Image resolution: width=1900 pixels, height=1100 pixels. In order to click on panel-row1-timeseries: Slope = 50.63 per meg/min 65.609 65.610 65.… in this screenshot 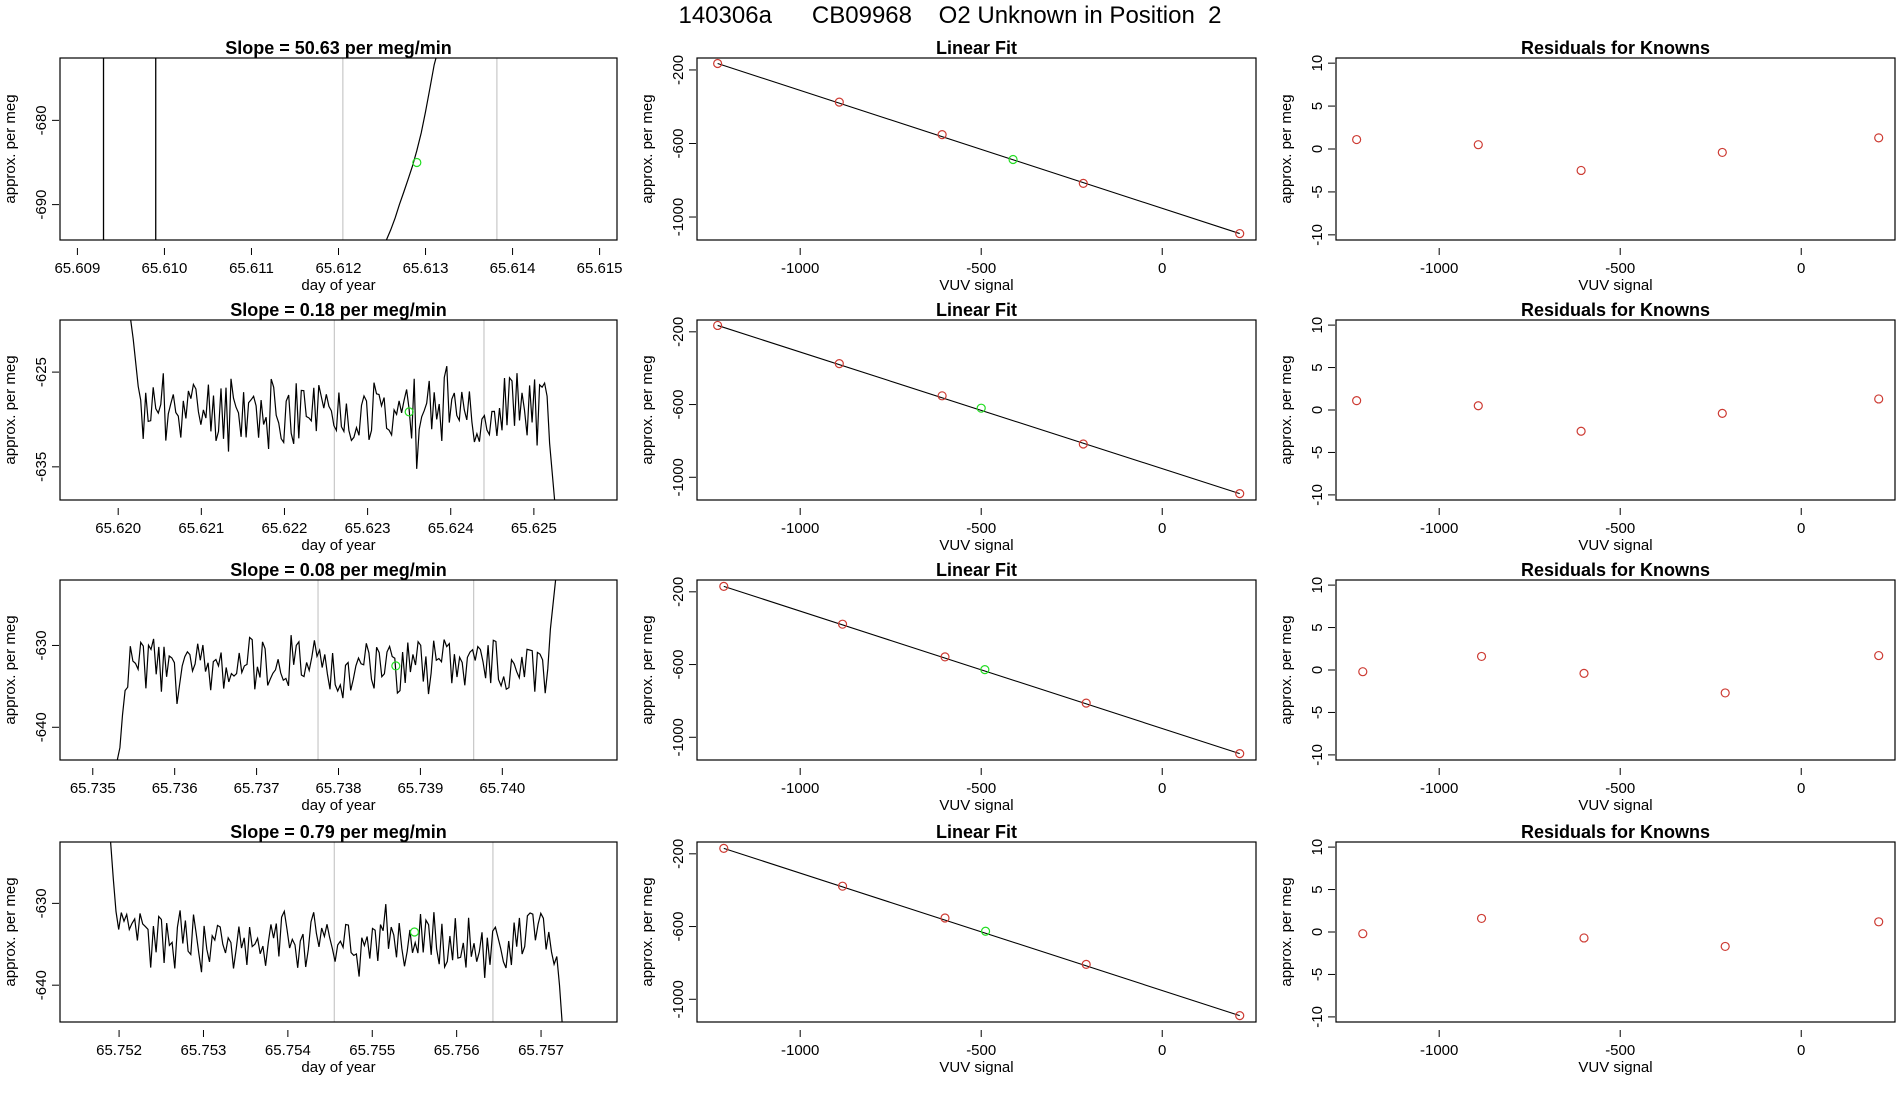, I will do `click(312, 166)`.